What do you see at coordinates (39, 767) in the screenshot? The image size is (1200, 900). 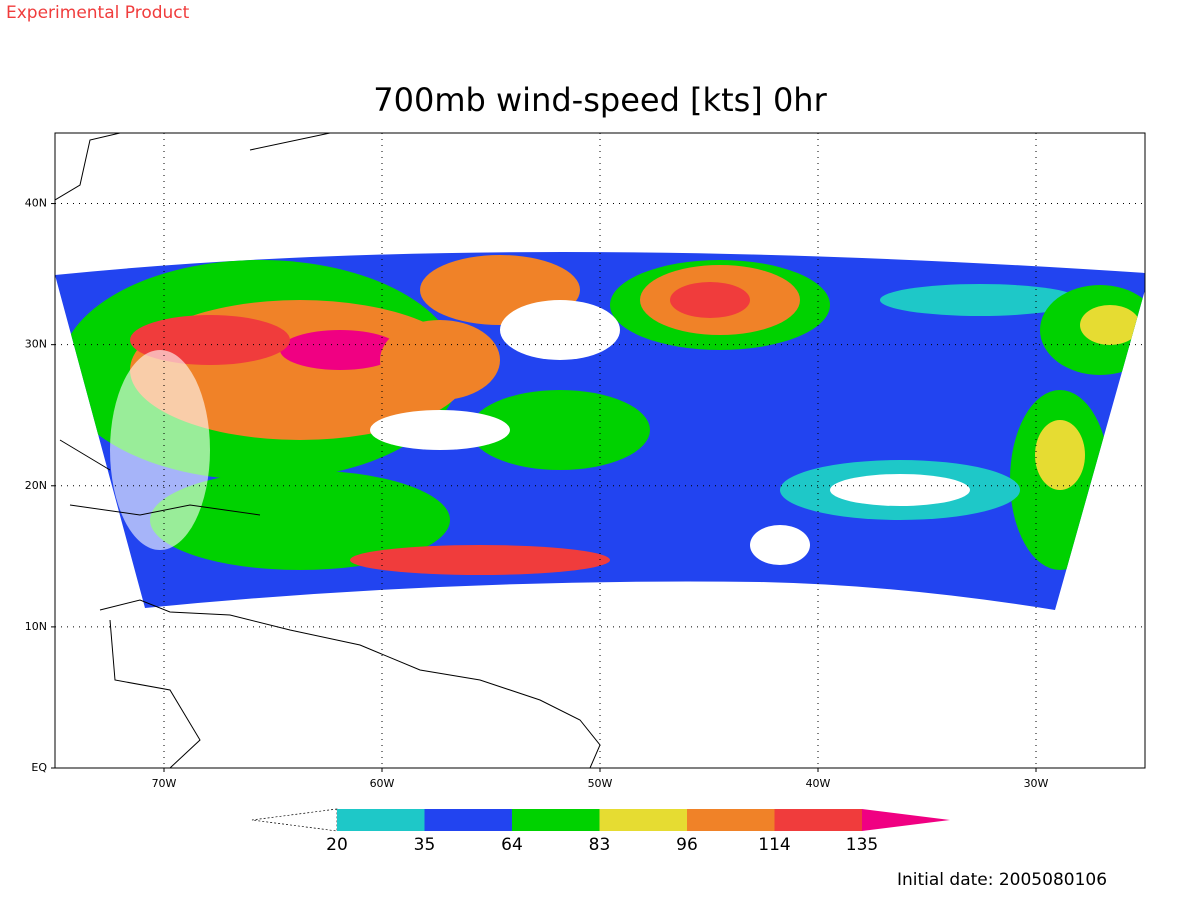 I see `y-tick-label: EQ` at bounding box center [39, 767].